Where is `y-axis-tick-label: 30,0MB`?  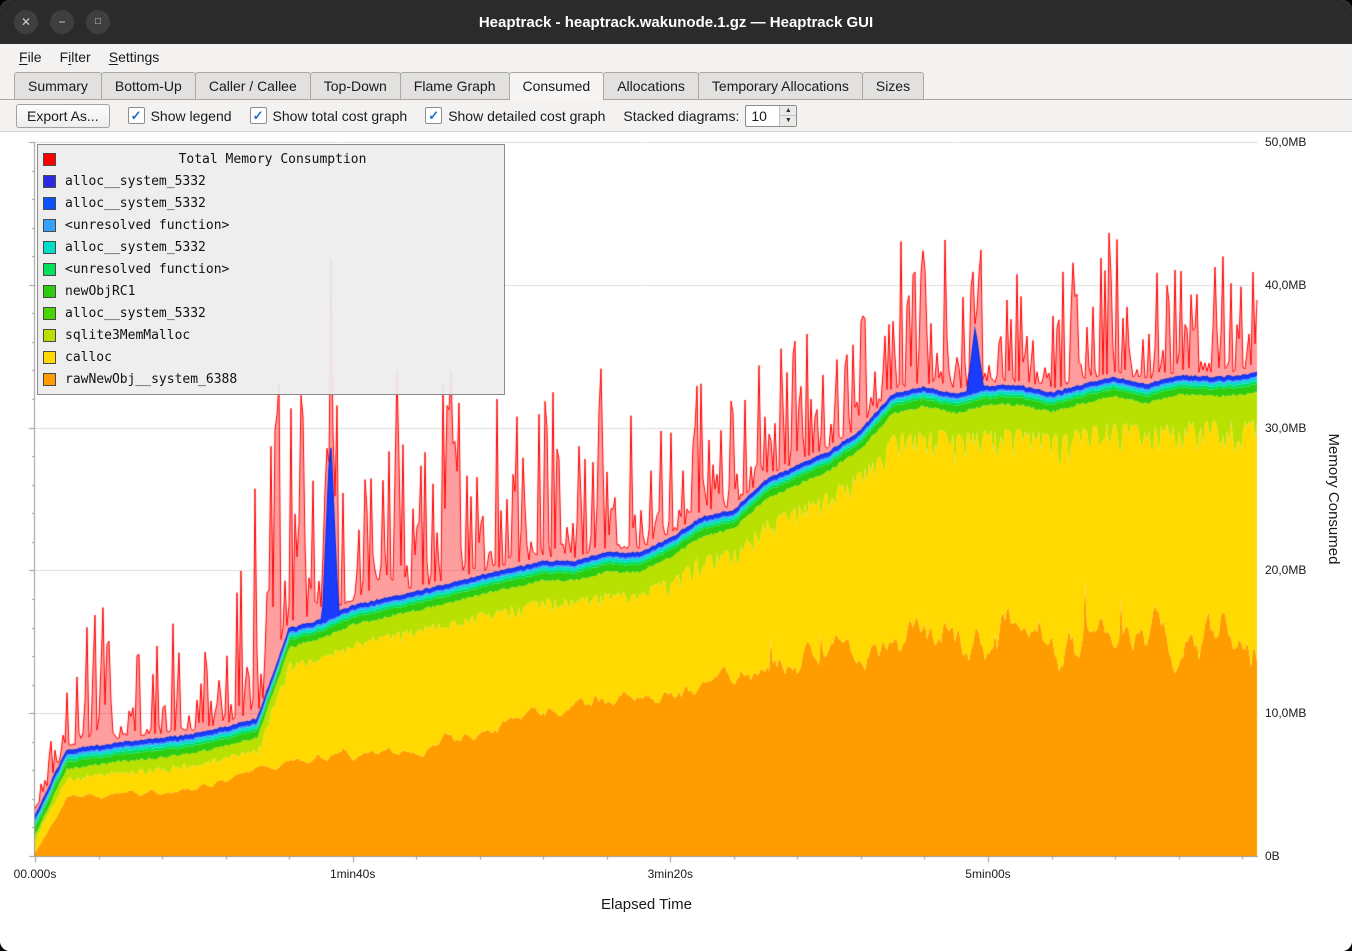
y-axis-tick-label: 30,0MB is located at coordinates (1286, 427).